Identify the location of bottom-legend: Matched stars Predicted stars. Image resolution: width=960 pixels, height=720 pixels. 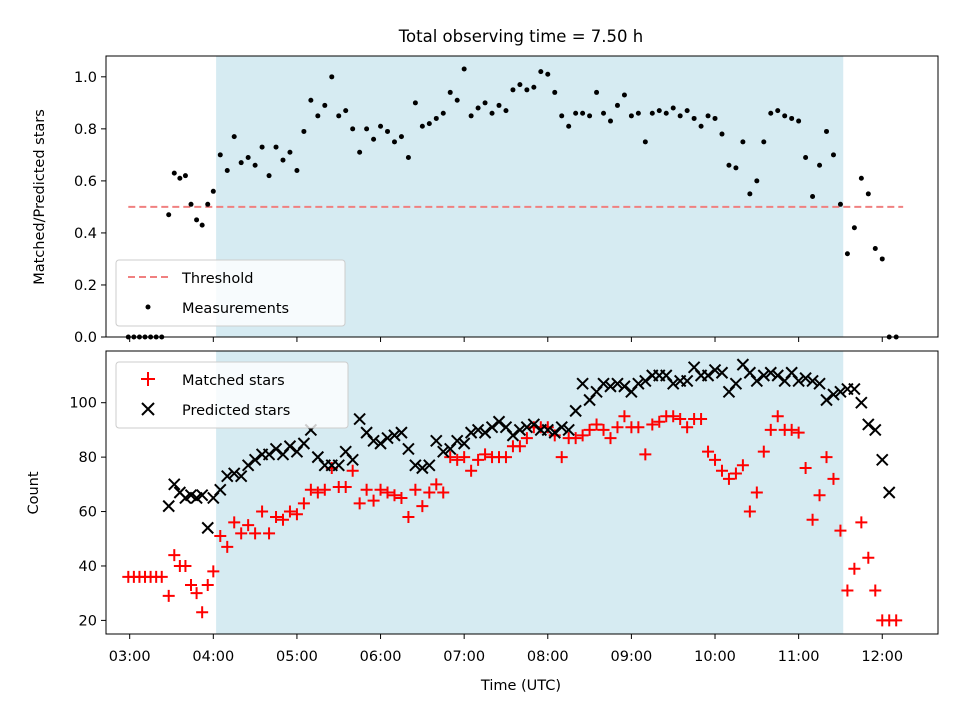
(232, 395).